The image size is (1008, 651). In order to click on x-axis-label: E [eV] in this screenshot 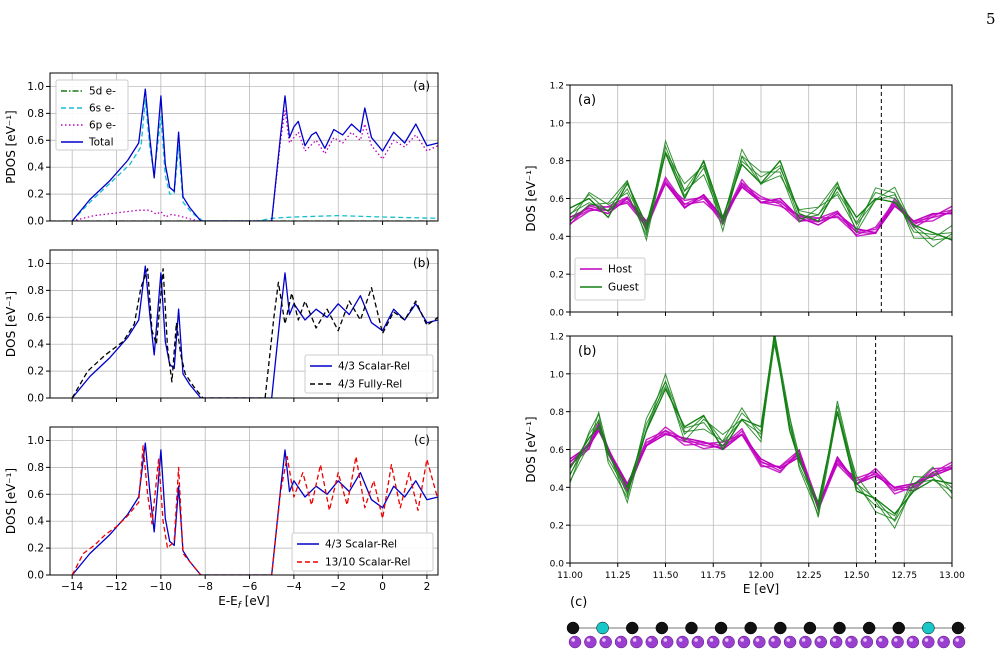, I will do `click(761, 589)`.